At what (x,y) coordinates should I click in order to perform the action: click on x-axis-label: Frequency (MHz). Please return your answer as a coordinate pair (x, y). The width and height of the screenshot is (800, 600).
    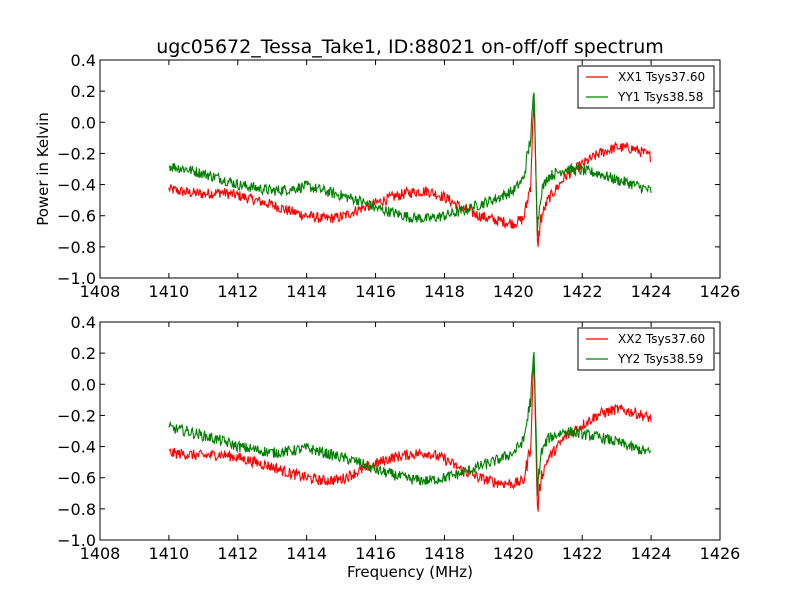
    Looking at the image, I should click on (410, 572).